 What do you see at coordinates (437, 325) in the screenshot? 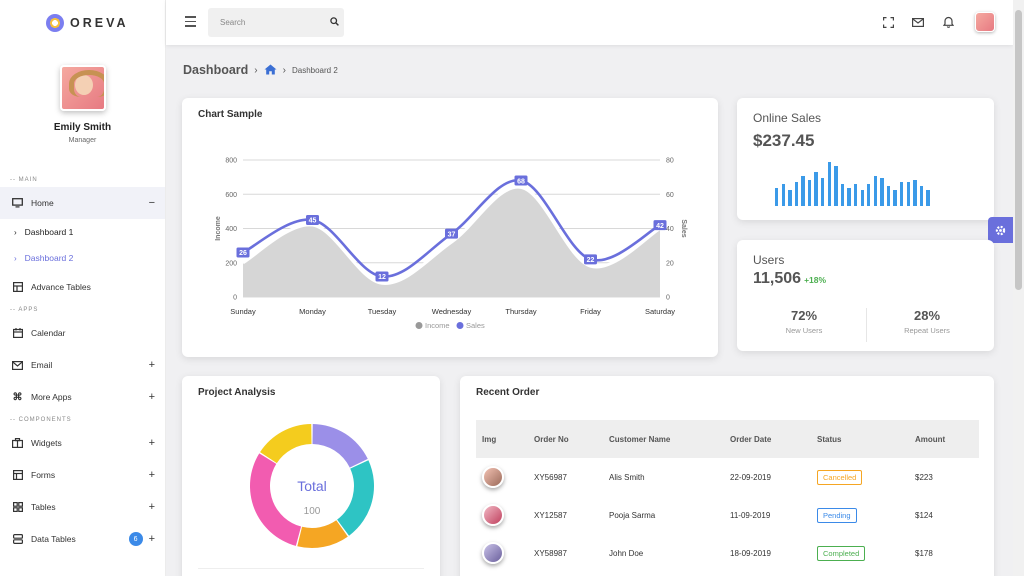
I see `legend-label-income: Income` at bounding box center [437, 325].